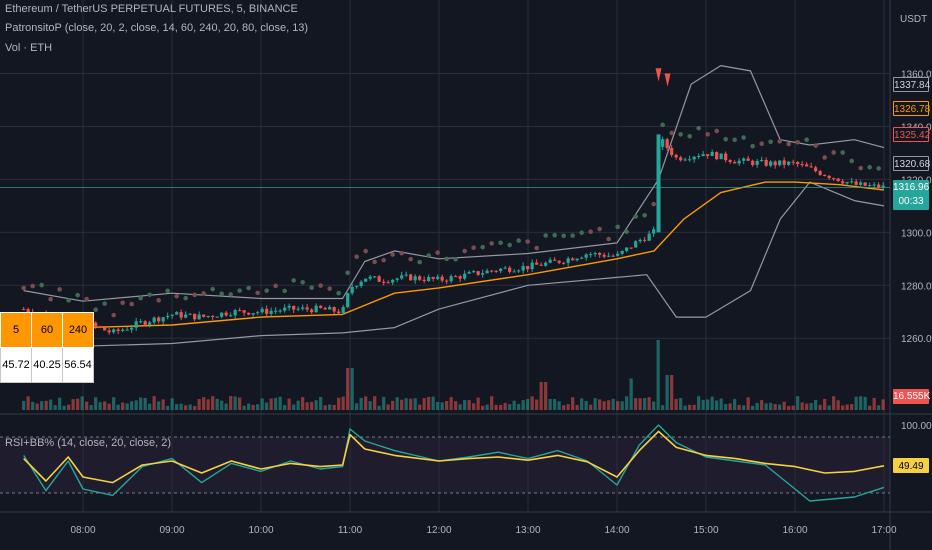  What do you see at coordinates (82, 530) in the screenshot?
I see `time-tick-label: 08:00` at bounding box center [82, 530].